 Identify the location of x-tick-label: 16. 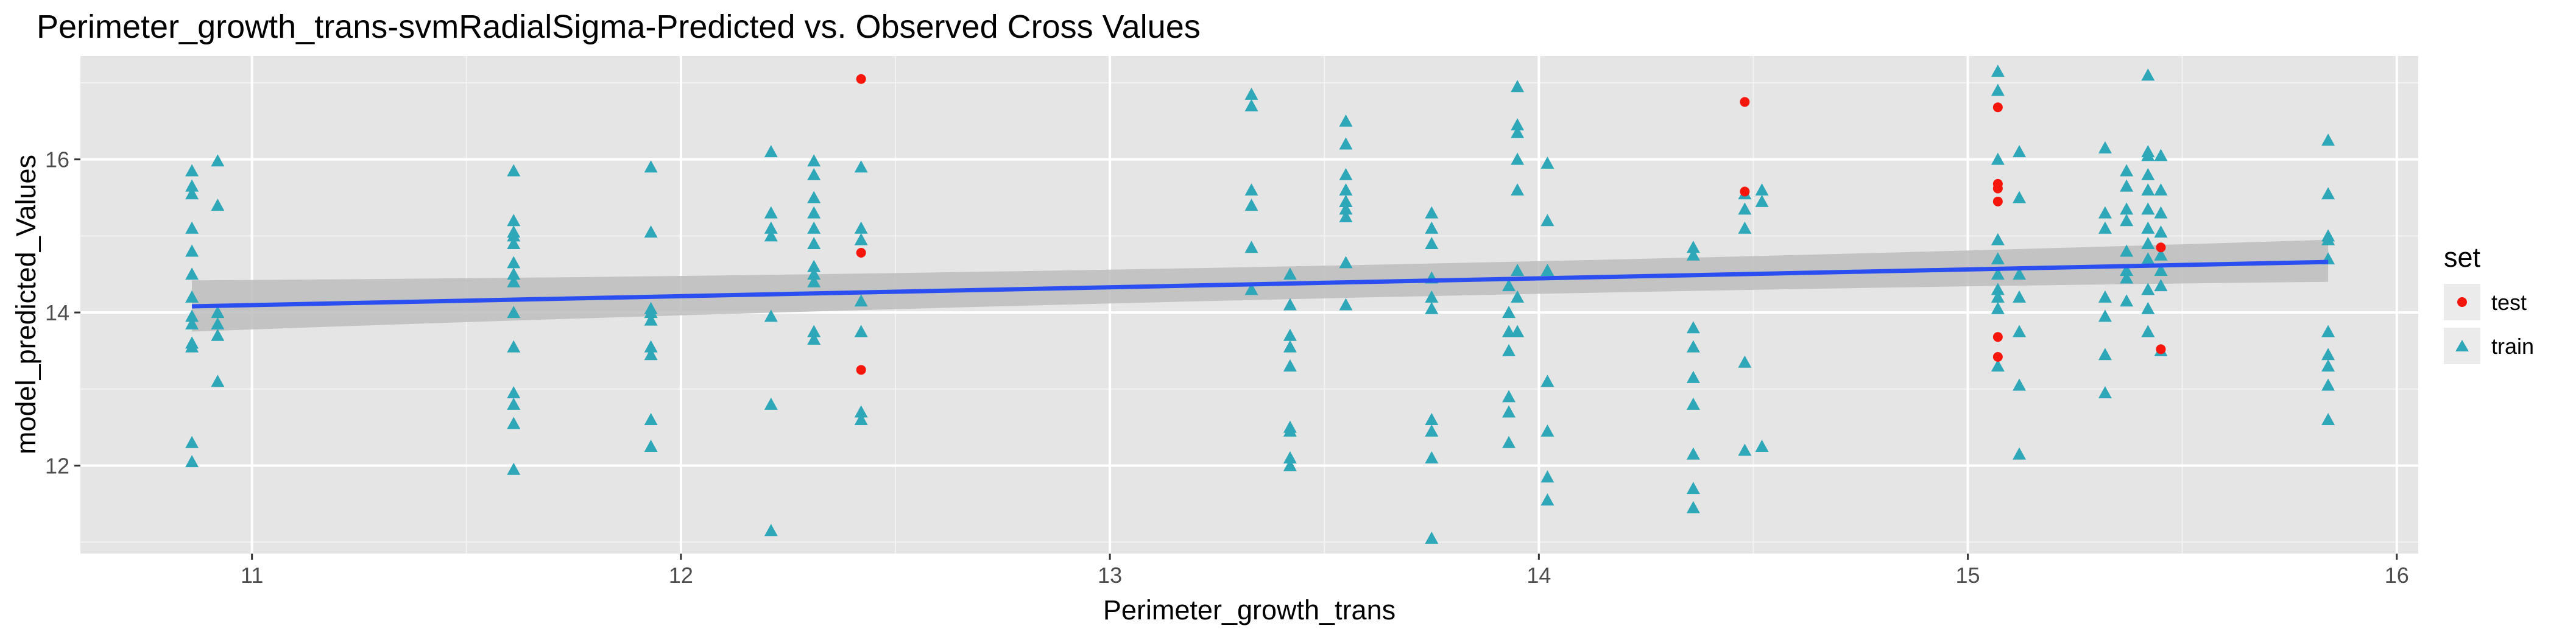
(2397, 575).